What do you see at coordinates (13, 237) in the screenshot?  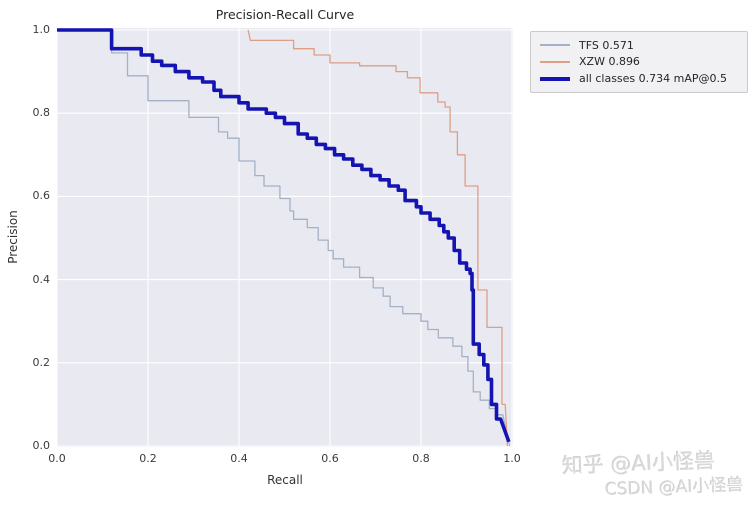 I see `y-axis-label: Precision` at bounding box center [13, 237].